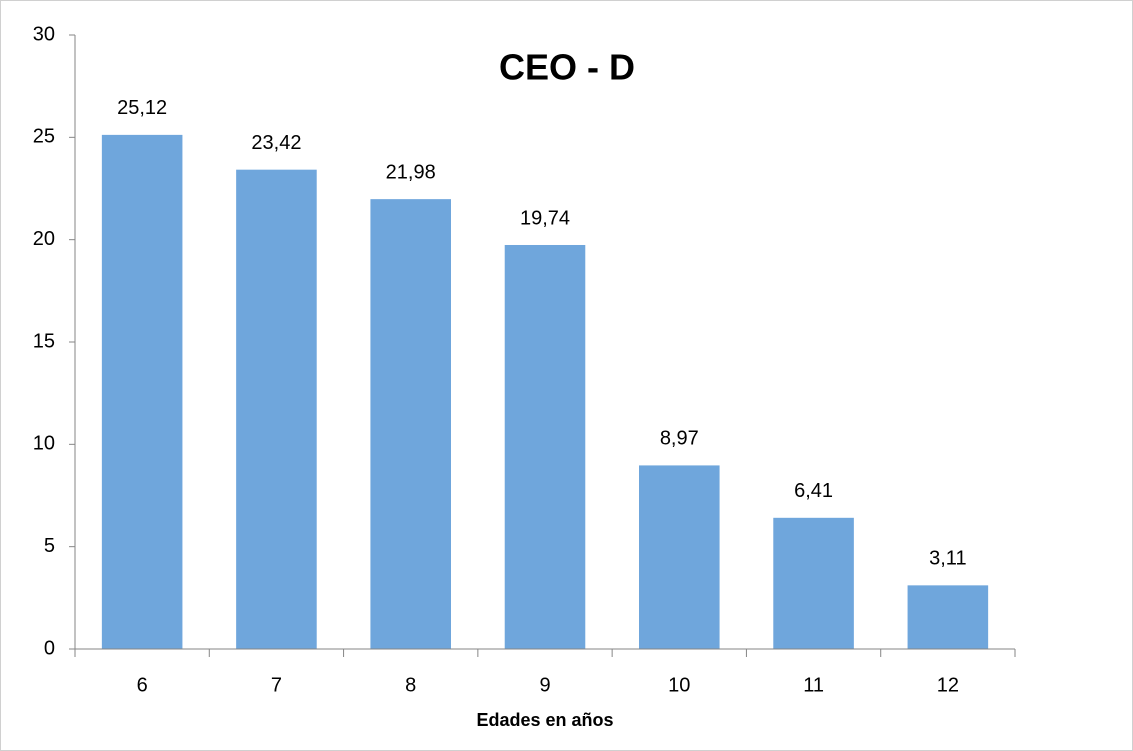 The width and height of the screenshot is (1133, 751). I want to click on x-tick-label: 11, so click(813, 685).